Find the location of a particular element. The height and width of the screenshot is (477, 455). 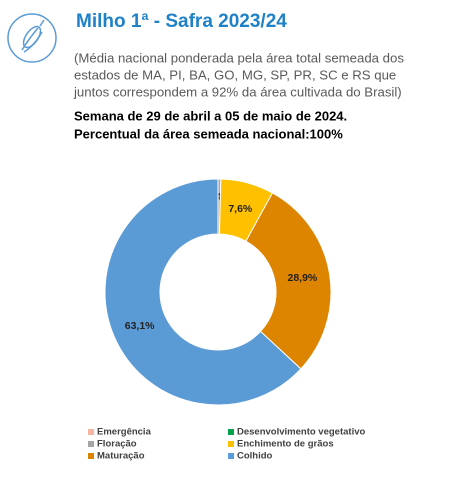

value-label: 28,9% is located at coordinates (303, 278).